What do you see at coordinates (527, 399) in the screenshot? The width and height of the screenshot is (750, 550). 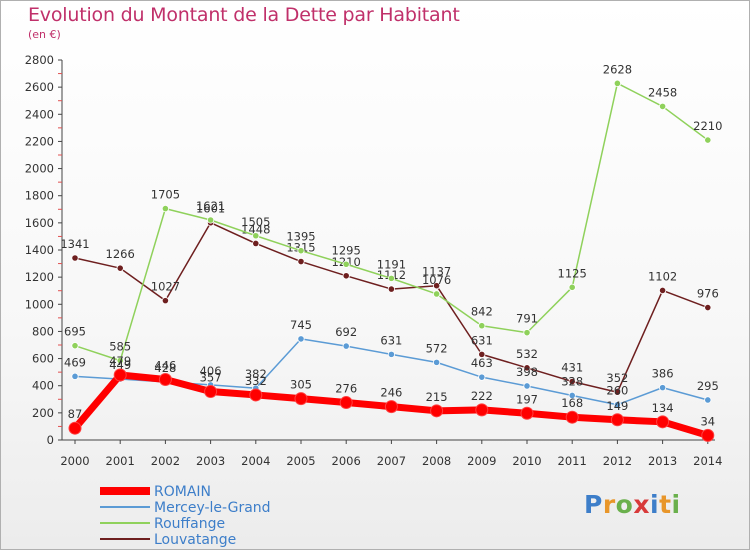 I see `data-label: 197` at bounding box center [527, 399].